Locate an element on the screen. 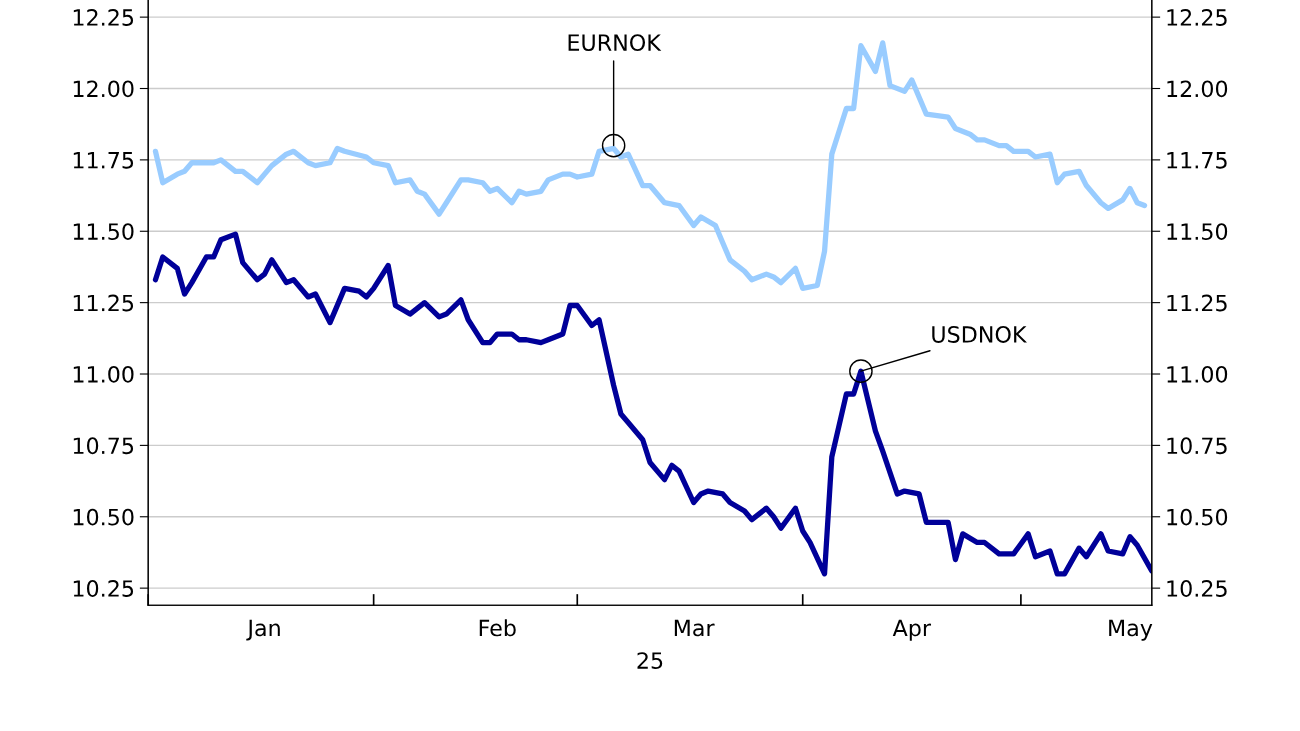  x-tick-label: Feb is located at coordinates (497, 628).